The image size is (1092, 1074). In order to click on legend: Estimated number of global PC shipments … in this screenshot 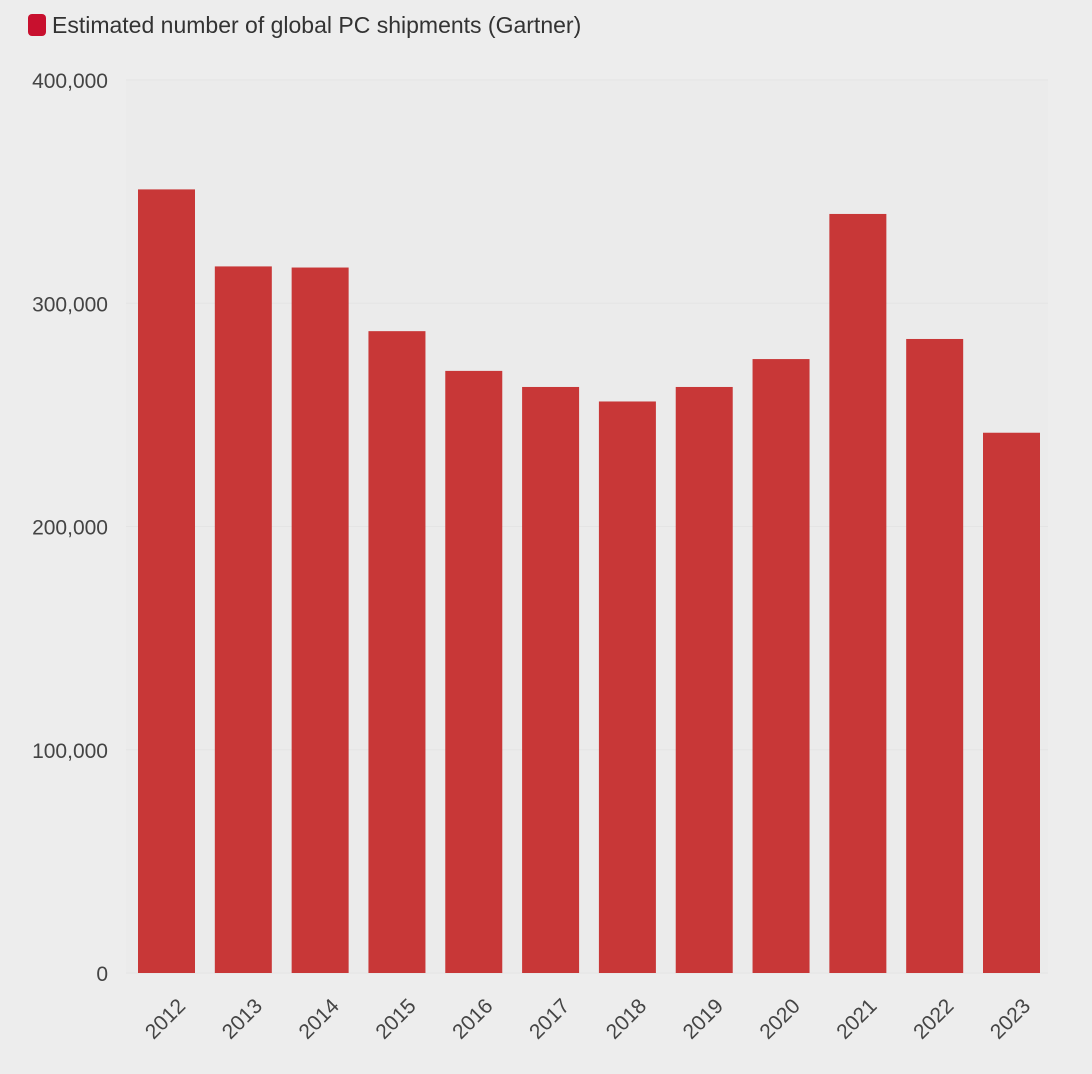, I will do `click(304, 25)`.